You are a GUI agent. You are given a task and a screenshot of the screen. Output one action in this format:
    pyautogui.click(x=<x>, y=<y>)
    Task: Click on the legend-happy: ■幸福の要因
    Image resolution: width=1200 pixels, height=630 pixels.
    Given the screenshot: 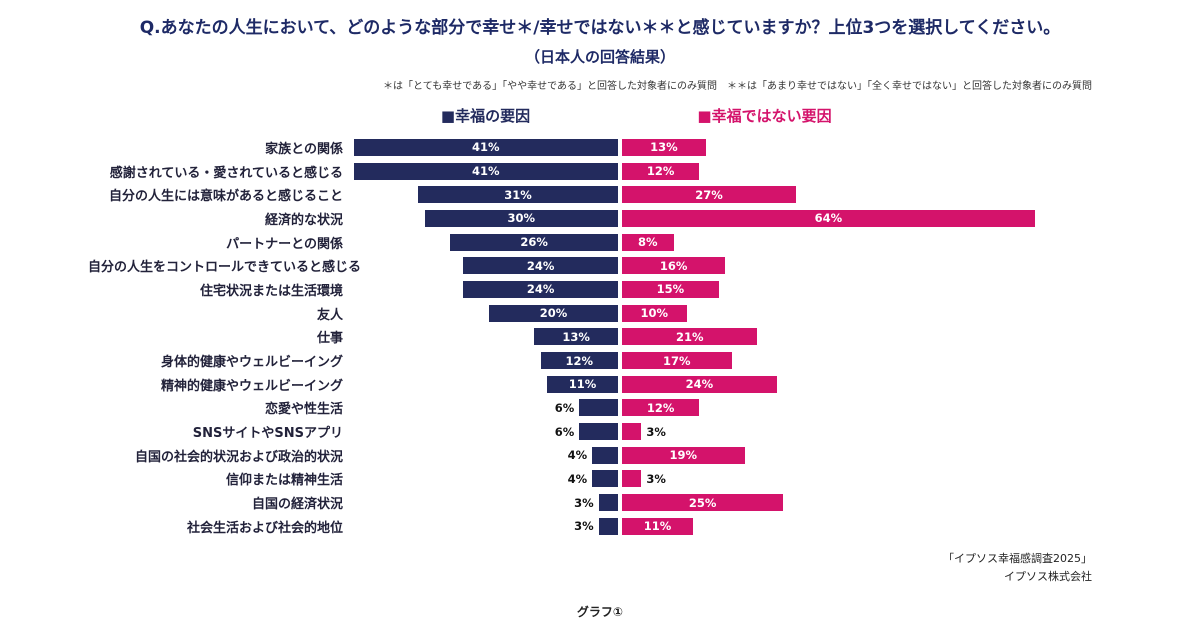 What is the action you would take?
    pyautogui.click(x=485, y=116)
    